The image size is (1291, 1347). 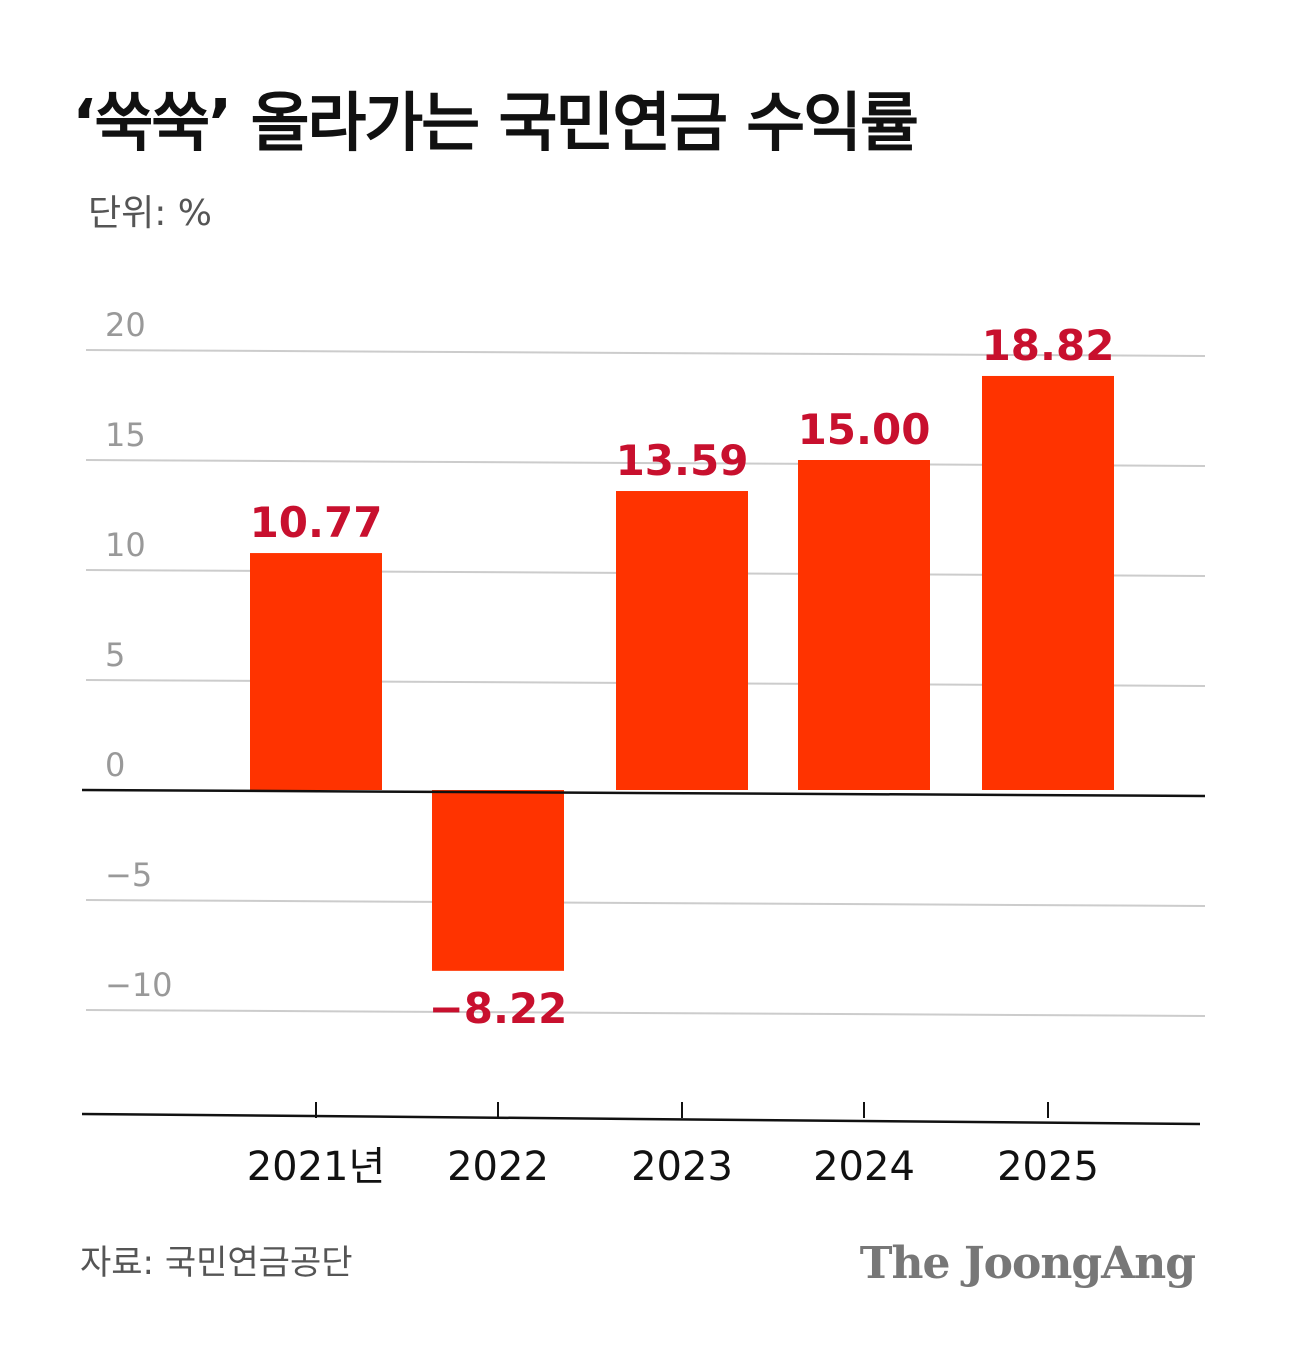 What do you see at coordinates (316, 522) in the screenshot?
I see `value-label: 10.77` at bounding box center [316, 522].